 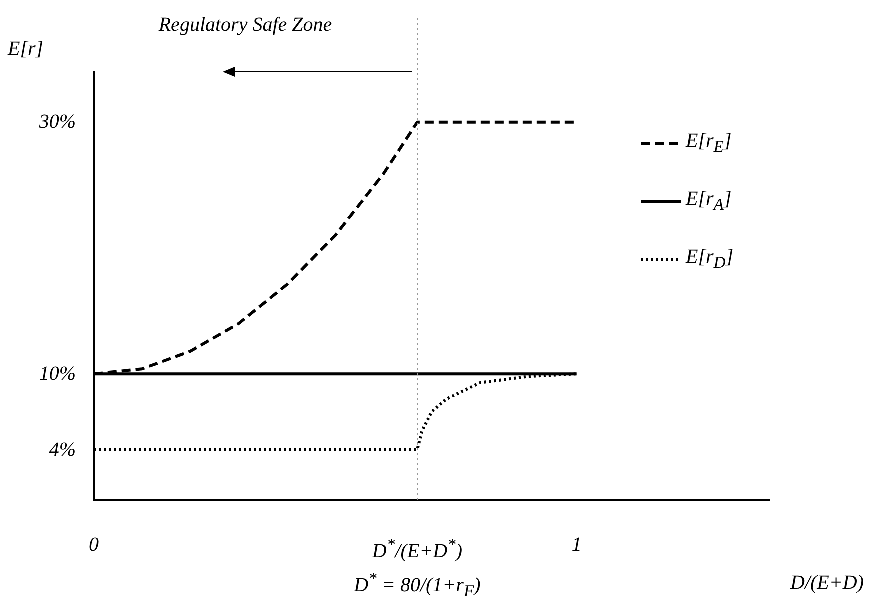 I want to click on y-axis-title: E[r], so click(x=26, y=49).